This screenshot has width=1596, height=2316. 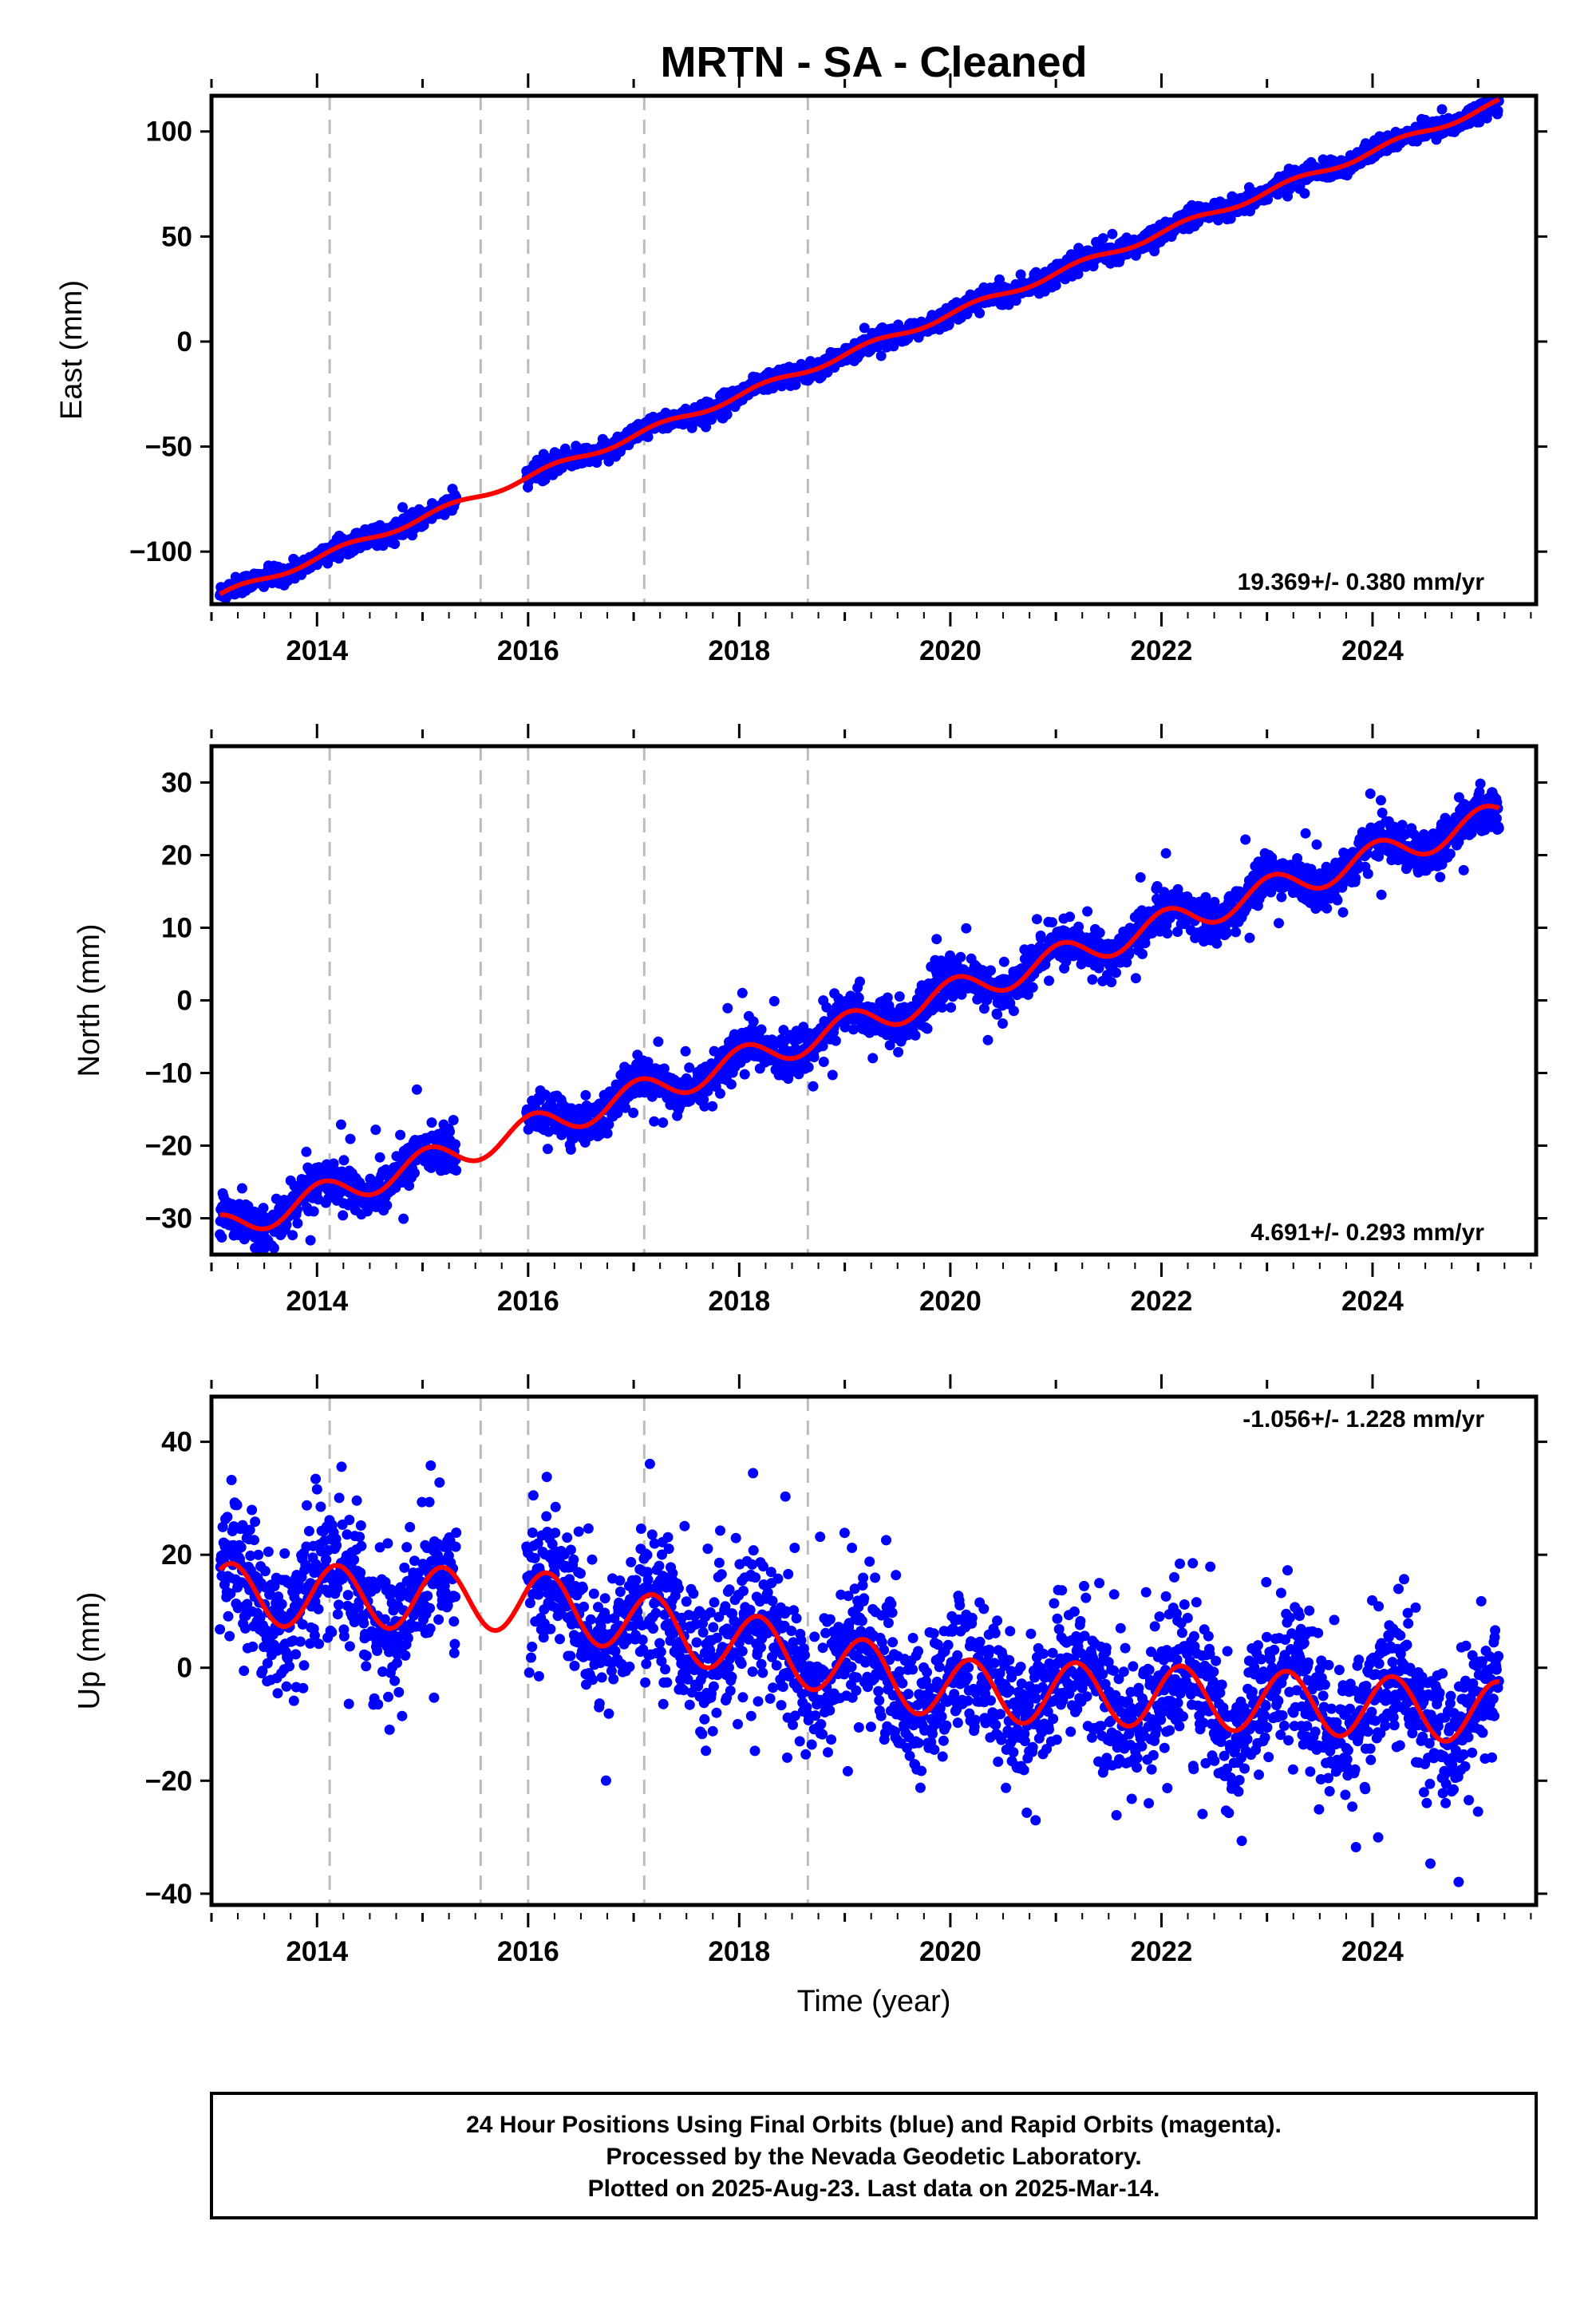 What do you see at coordinates (1361, 582) in the screenshot?
I see `rate-label: 19.369+/- 0.380 mm/yr` at bounding box center [1361, 582].